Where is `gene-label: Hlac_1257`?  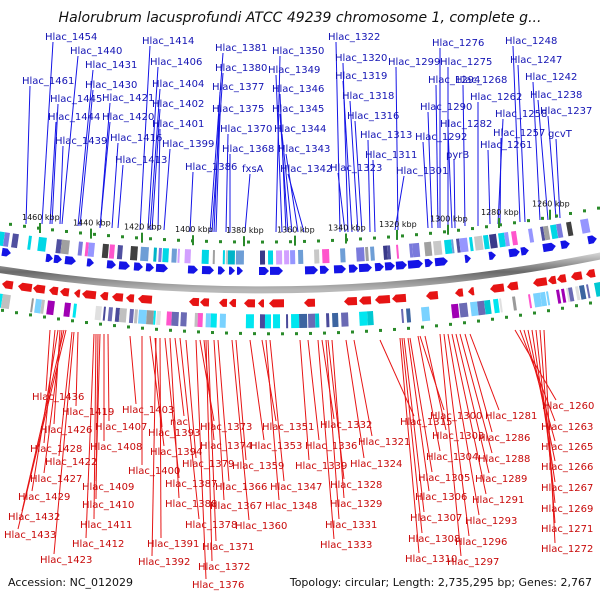 gene-label: Hlac_1257 is located at coordinates (519, 133).